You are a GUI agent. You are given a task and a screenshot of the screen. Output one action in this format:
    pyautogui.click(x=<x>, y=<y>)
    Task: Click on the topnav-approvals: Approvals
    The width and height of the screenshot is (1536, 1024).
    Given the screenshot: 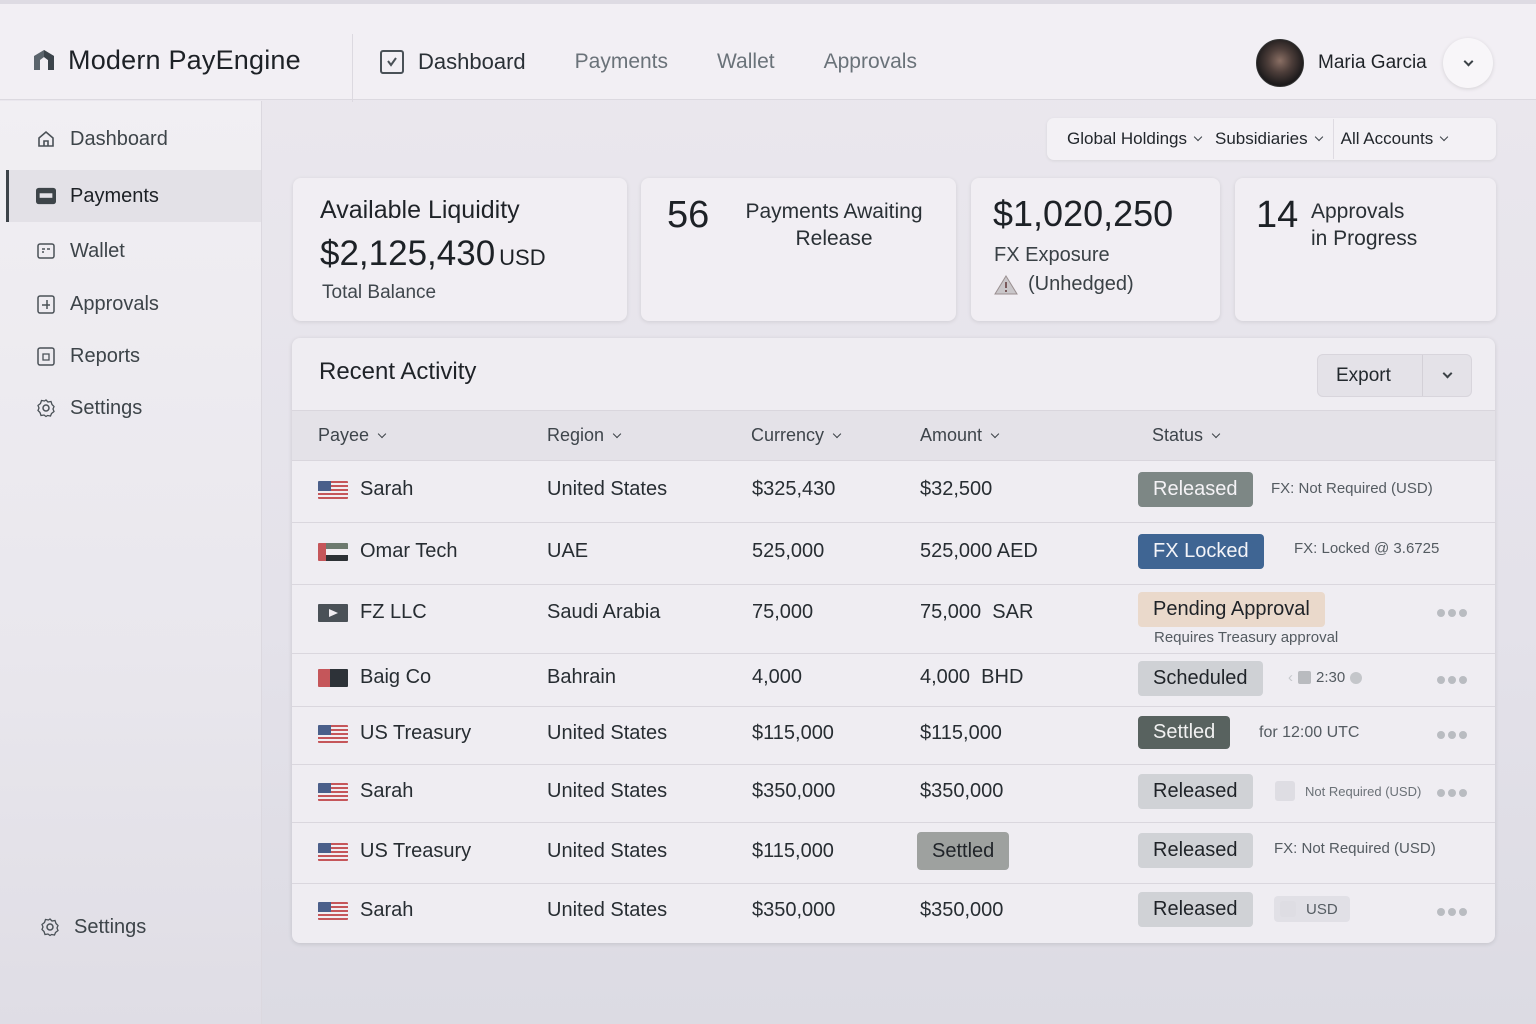 What is the action you would take?
    pyautogui.click(x=870, y=61)
    